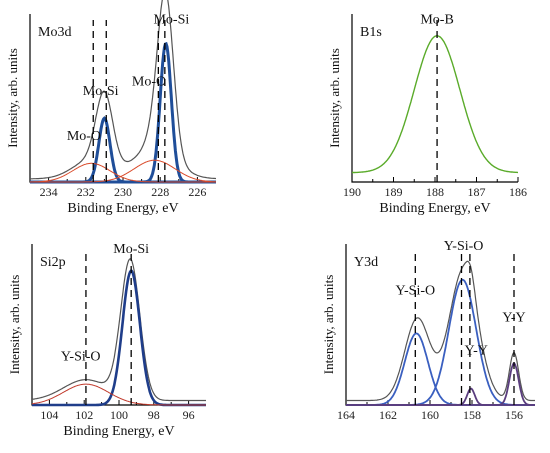  Describe the element at coordinates (54, 32) in the screenshot. I see `panel-title: Mo3d` at that location.